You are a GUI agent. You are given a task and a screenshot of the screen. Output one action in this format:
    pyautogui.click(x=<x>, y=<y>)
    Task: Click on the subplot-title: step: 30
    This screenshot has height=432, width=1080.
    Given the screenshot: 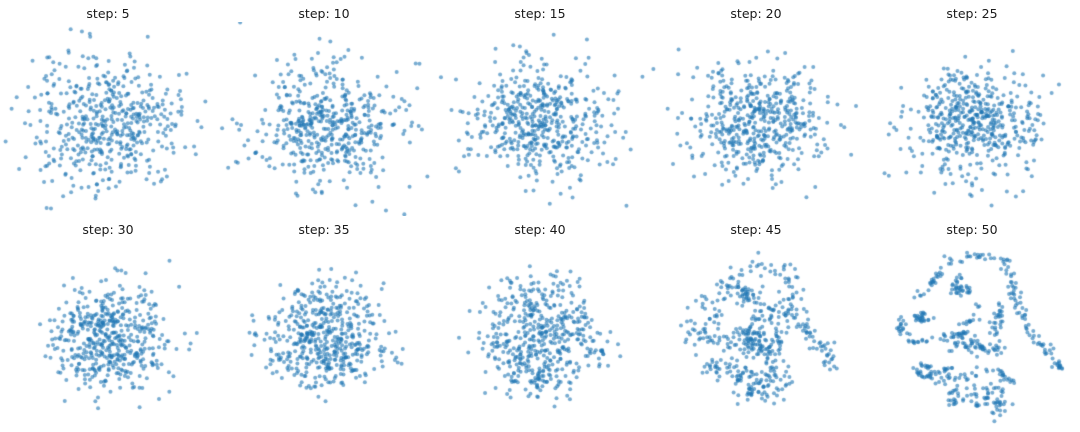 What is the action you would take?
    pyautogui.click(x=108, y=229)
    